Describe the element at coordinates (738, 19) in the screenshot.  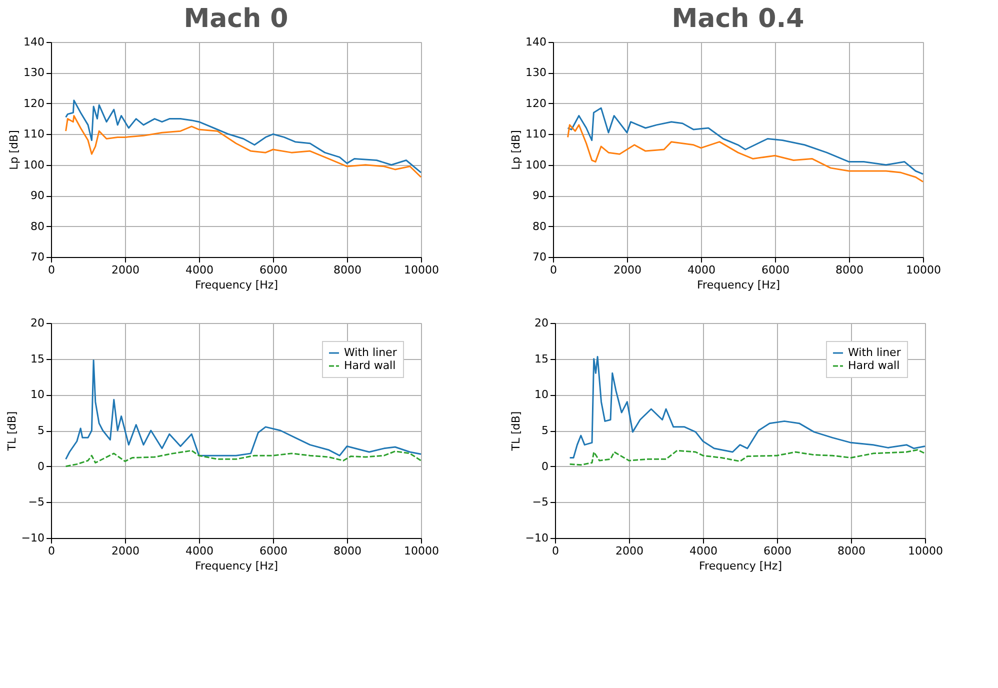
I see `chart-title: Mach 0.4` at that location.